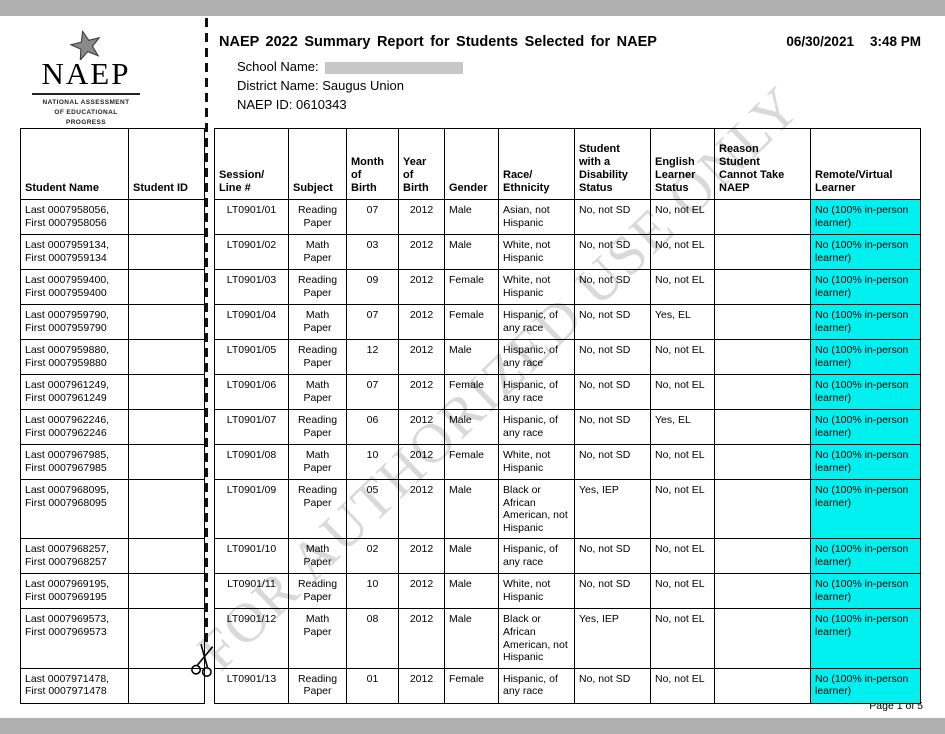 The image size is (945, 734). I want to click on report-date: 06/30/2021, so click(820, 41).